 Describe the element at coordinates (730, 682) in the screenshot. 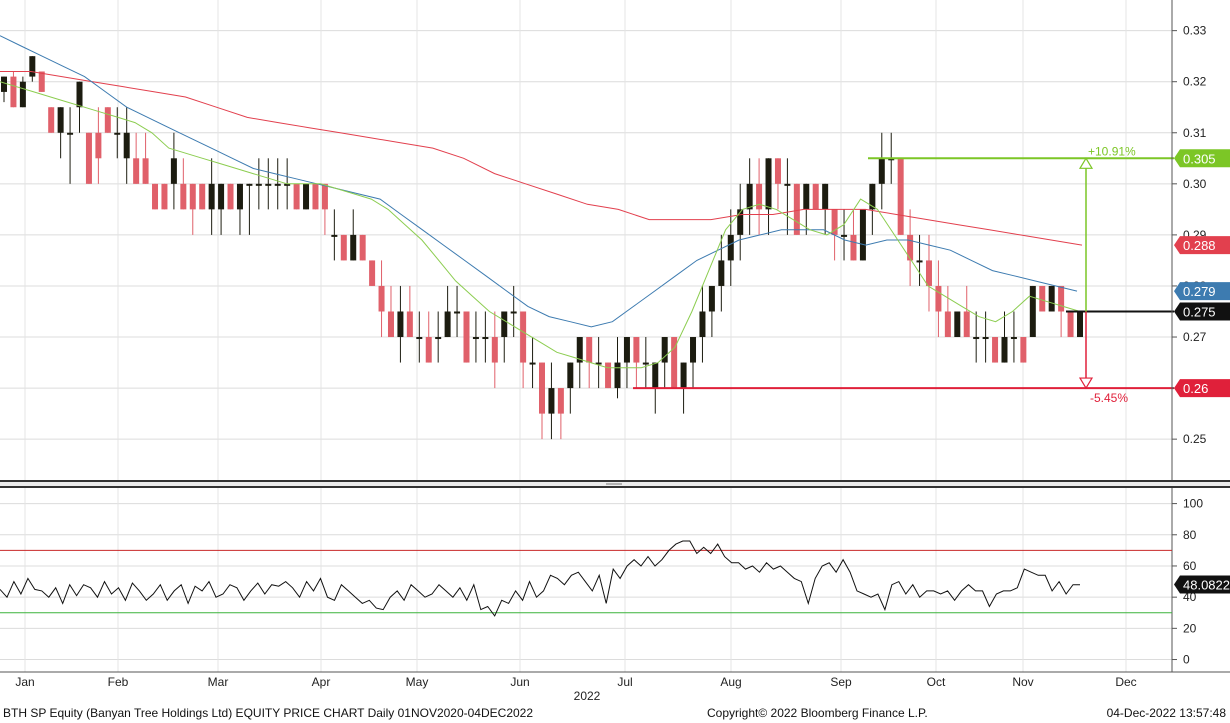

I see `month-label: Aug` at that location.